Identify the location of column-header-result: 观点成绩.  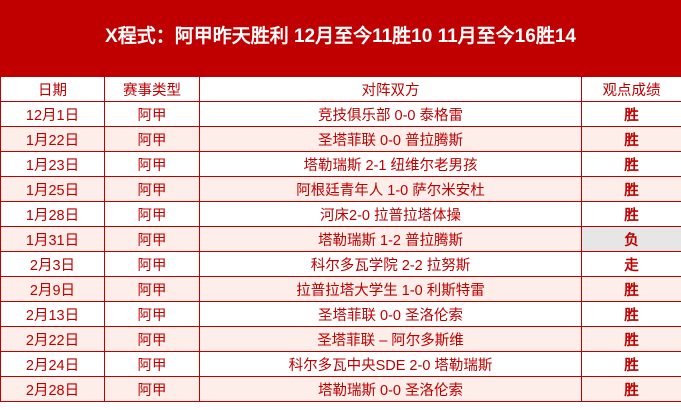
(631, 89).